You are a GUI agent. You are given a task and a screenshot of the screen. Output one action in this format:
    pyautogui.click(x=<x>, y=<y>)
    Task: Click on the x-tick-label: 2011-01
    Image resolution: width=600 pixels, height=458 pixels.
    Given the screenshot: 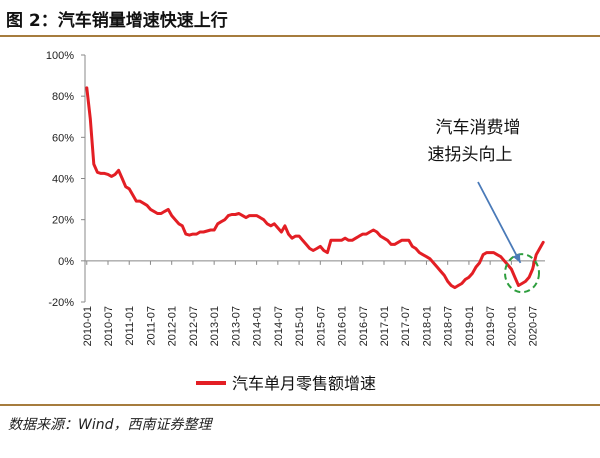 What is the action you would take?
    pyautogui.click(x=130, y=326)
    